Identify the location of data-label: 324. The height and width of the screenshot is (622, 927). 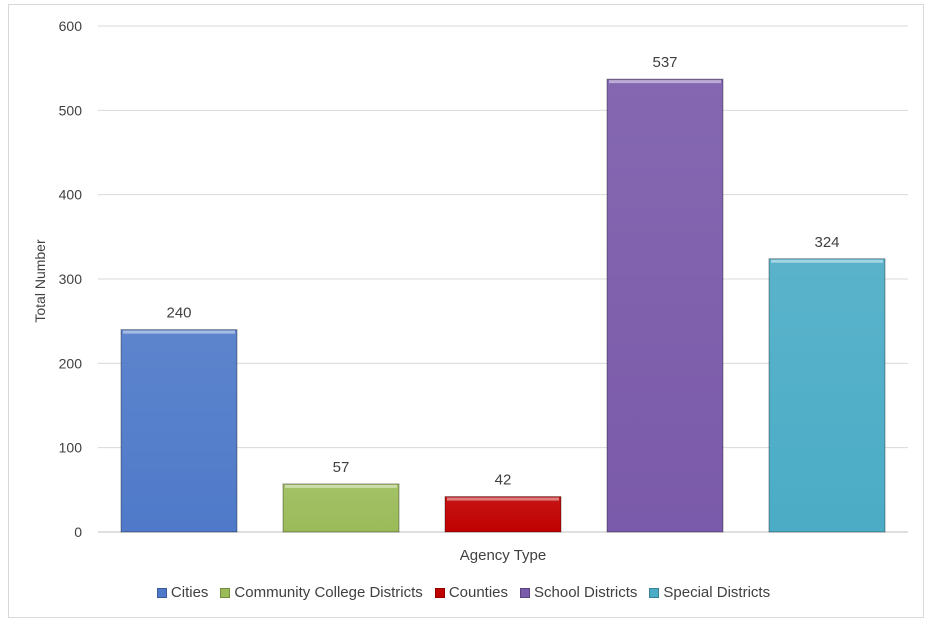
(826, 242).